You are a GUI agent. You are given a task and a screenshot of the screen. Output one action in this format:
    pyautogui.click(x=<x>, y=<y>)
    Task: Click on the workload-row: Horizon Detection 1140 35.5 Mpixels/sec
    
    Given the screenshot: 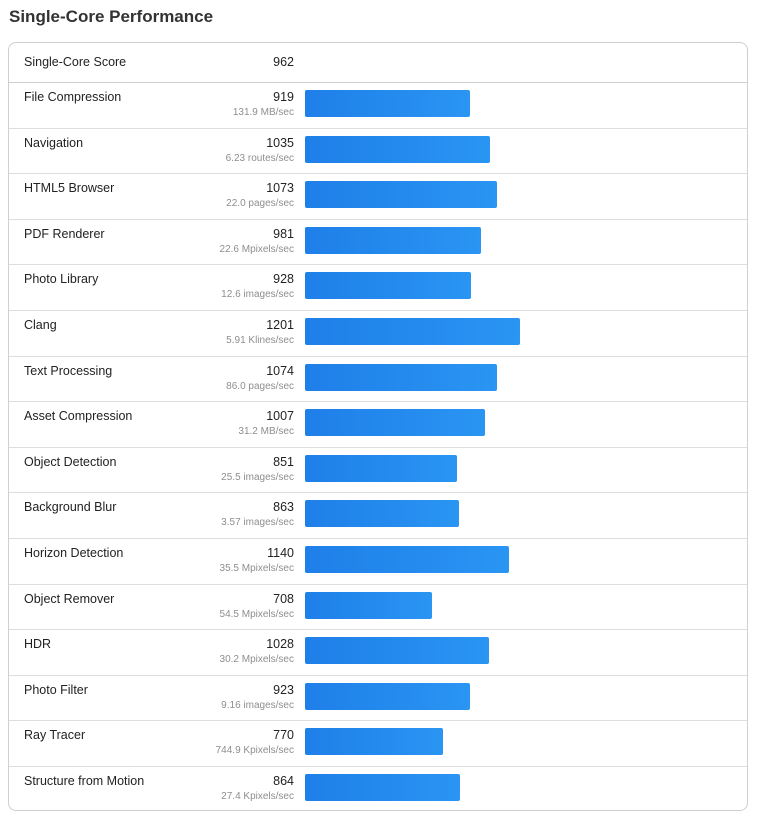 What is the action you would take?
    pyautogui.click(x=378, y=562)
    